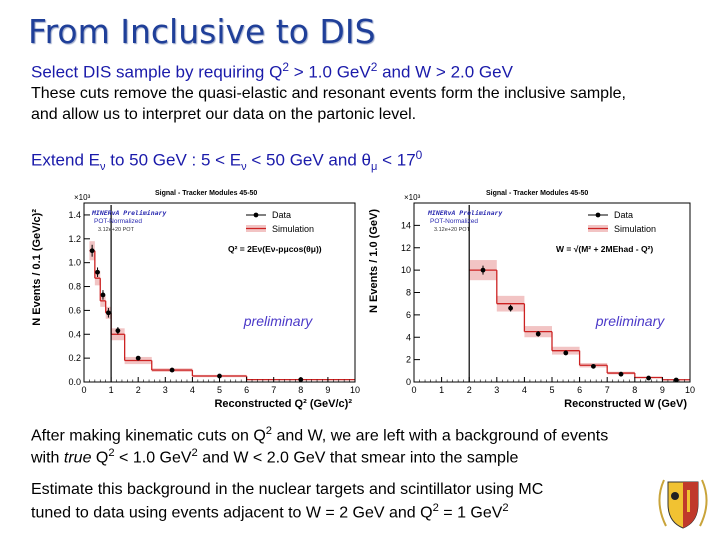 The image size is (720, 540). I want to click on y-axis-label: N Events / 0.1 (GeV/c)², so click(37, 267).